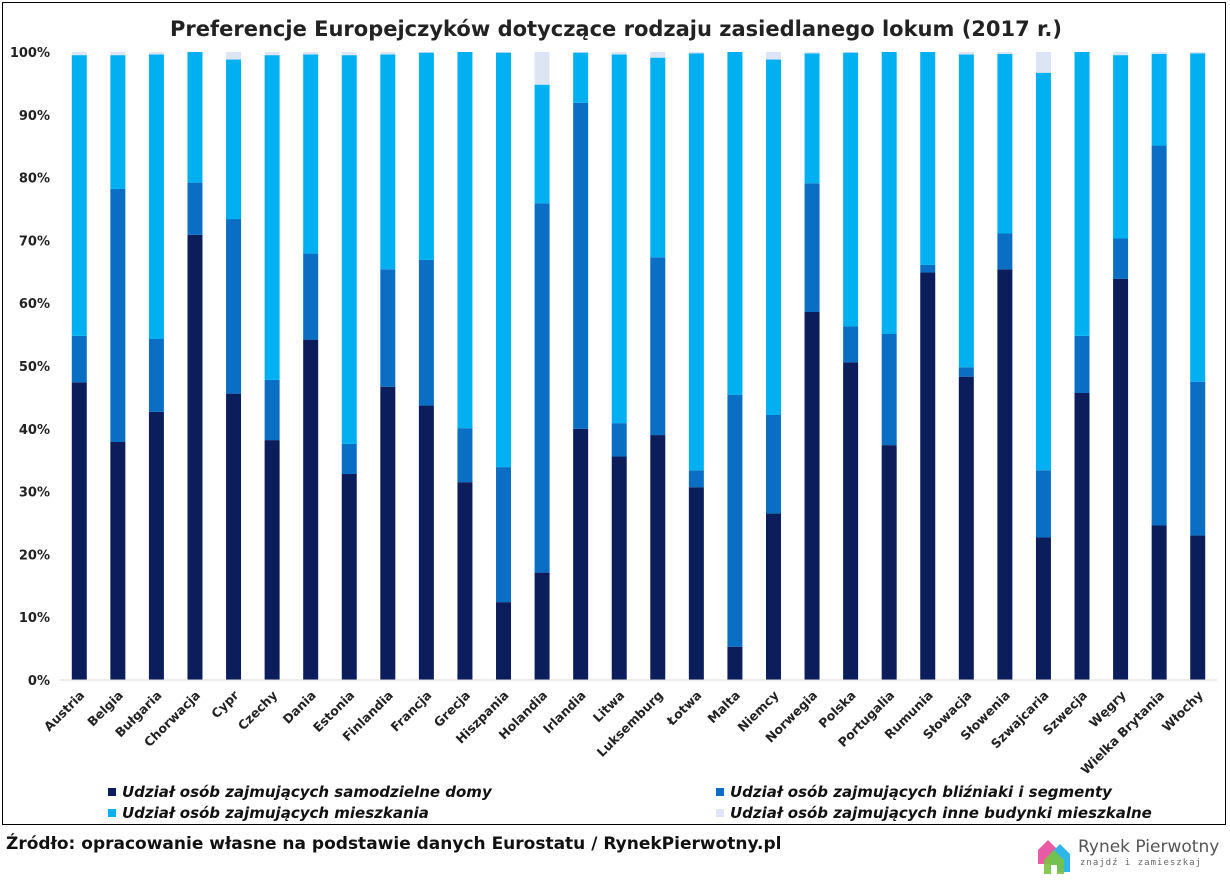 The image size is (1230, 883). Describe the element at coordinates (1141, 863) in the screenshot. I see `logo-tagline: znajdź i zamieszkaj` at that location.